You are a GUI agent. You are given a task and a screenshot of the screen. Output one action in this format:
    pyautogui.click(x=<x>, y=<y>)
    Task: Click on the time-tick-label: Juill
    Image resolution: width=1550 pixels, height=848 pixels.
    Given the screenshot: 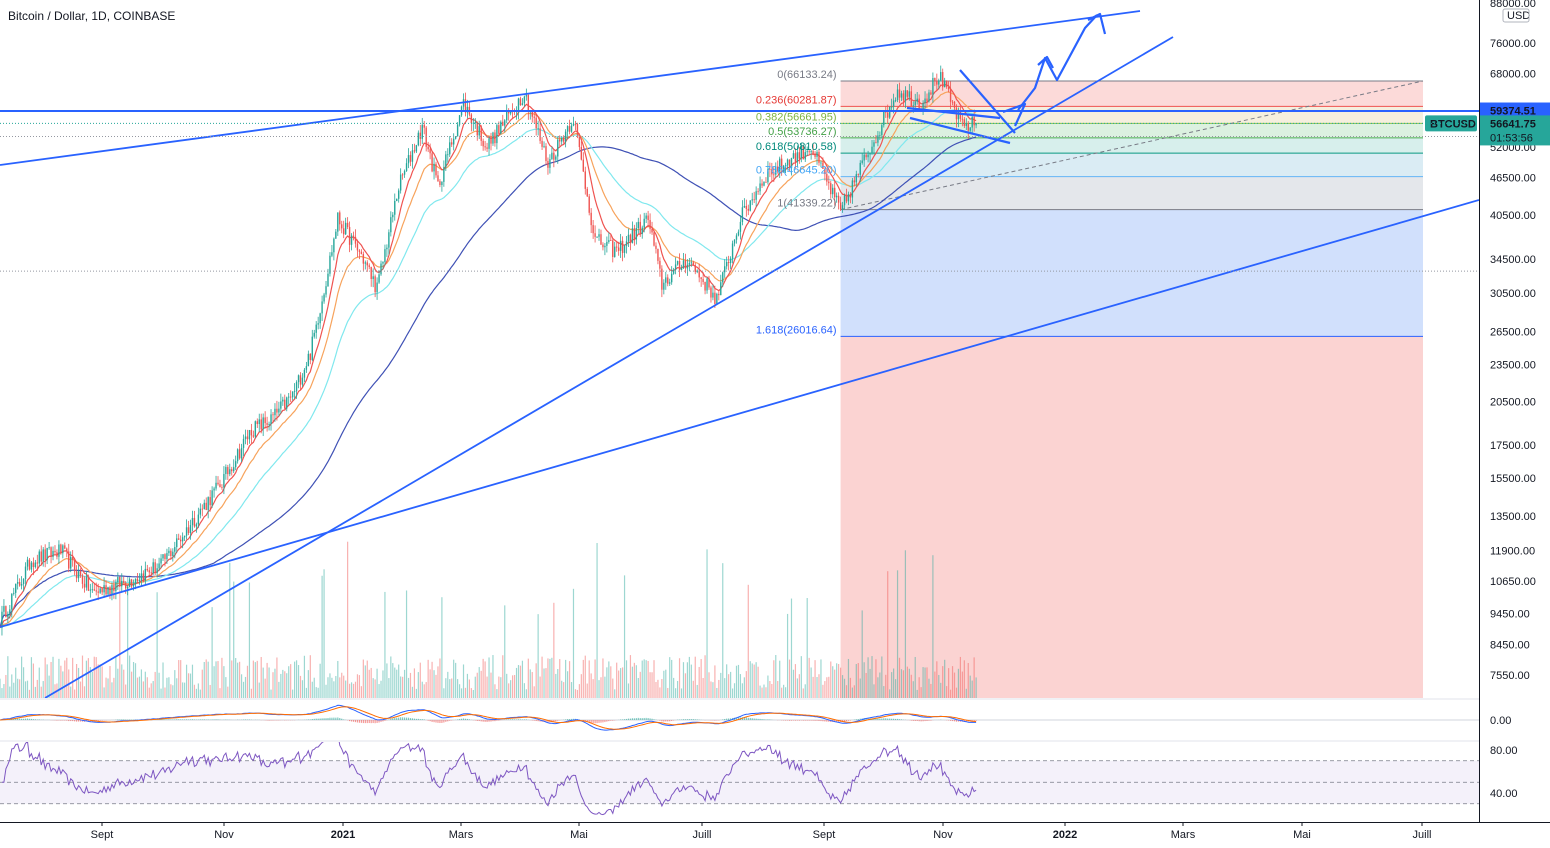 What is the action you would take?
    pyautogui.click(x=1422, y=835)
    